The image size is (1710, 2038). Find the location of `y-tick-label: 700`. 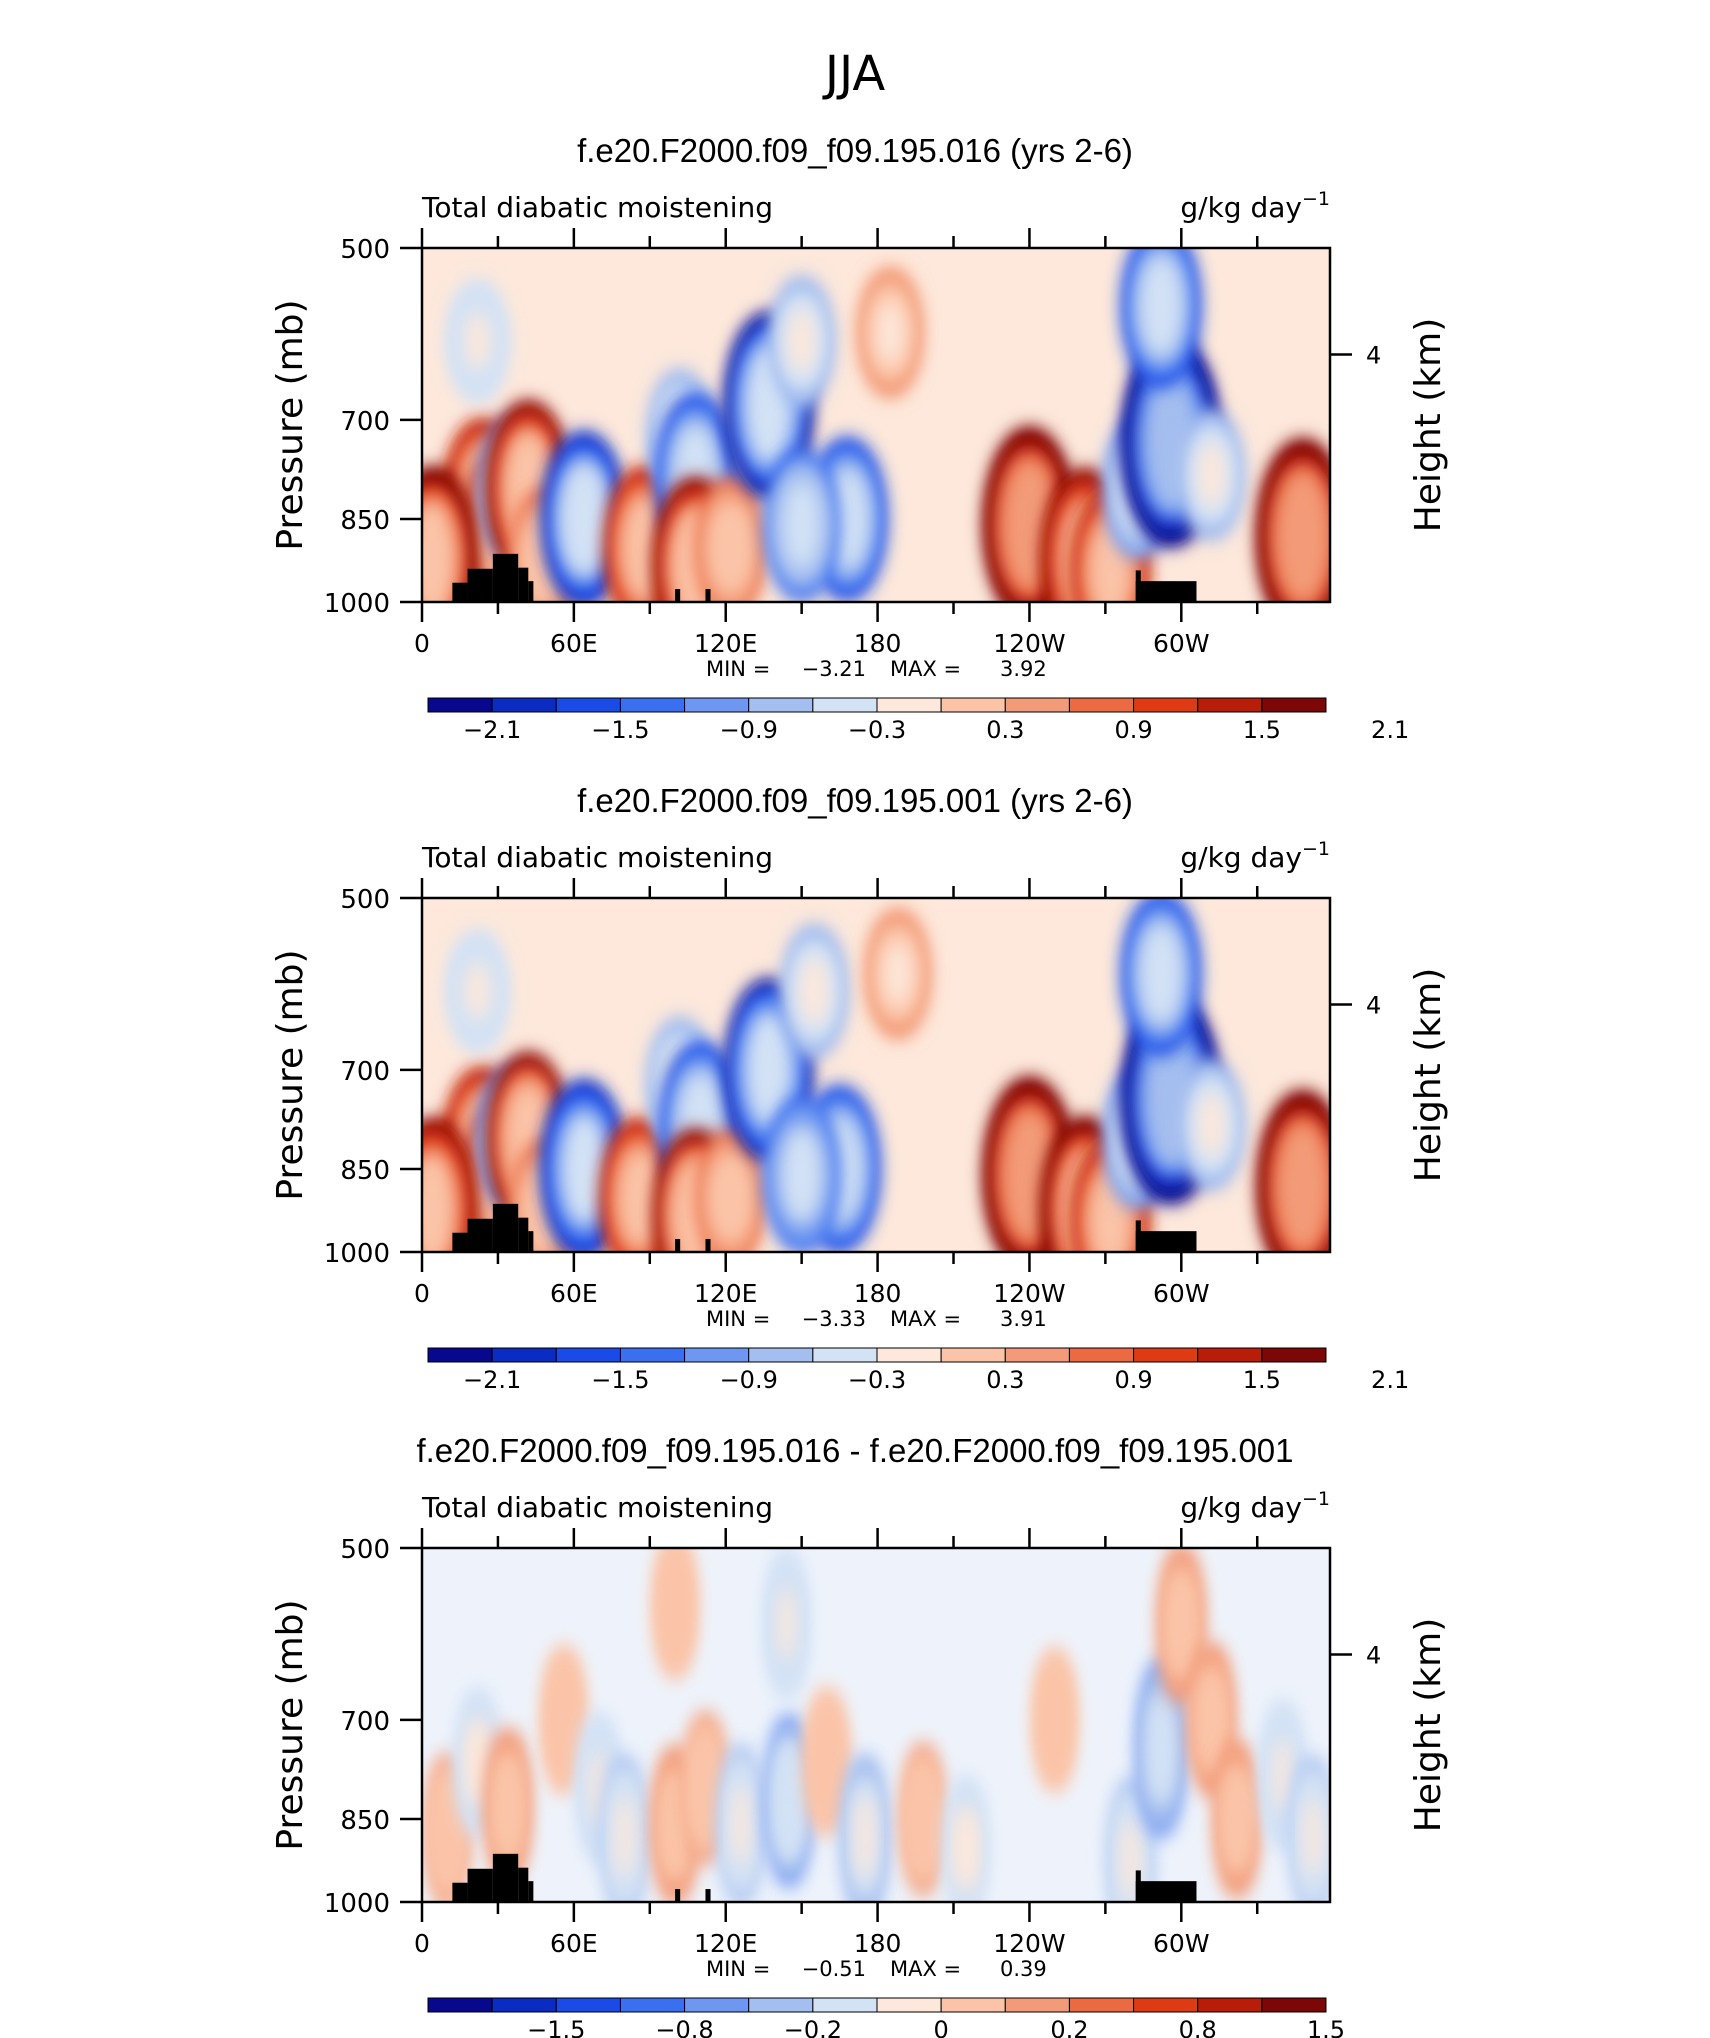

y-tick-label: 700 is located at coordinates (365, 1072).